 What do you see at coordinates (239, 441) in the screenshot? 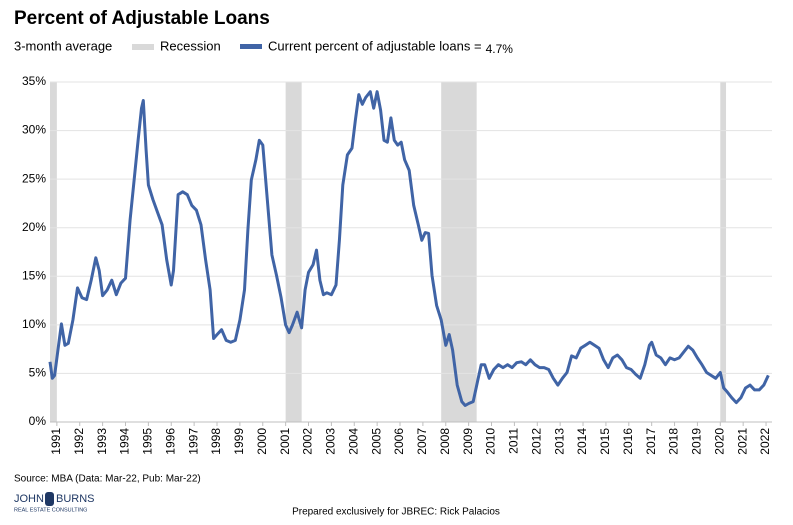
I see `x-tick-label: 1999` at bounding box center [239, 441].